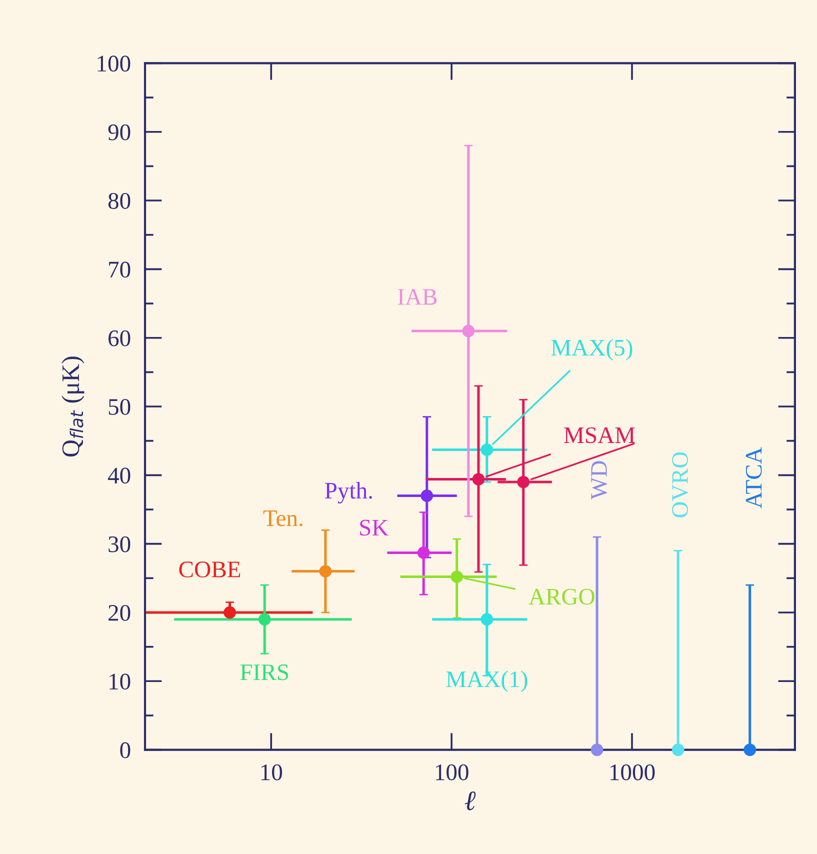 This screenshot has width=817, height=854. I want to click on y-tick-label: 20, so click(119, 612).